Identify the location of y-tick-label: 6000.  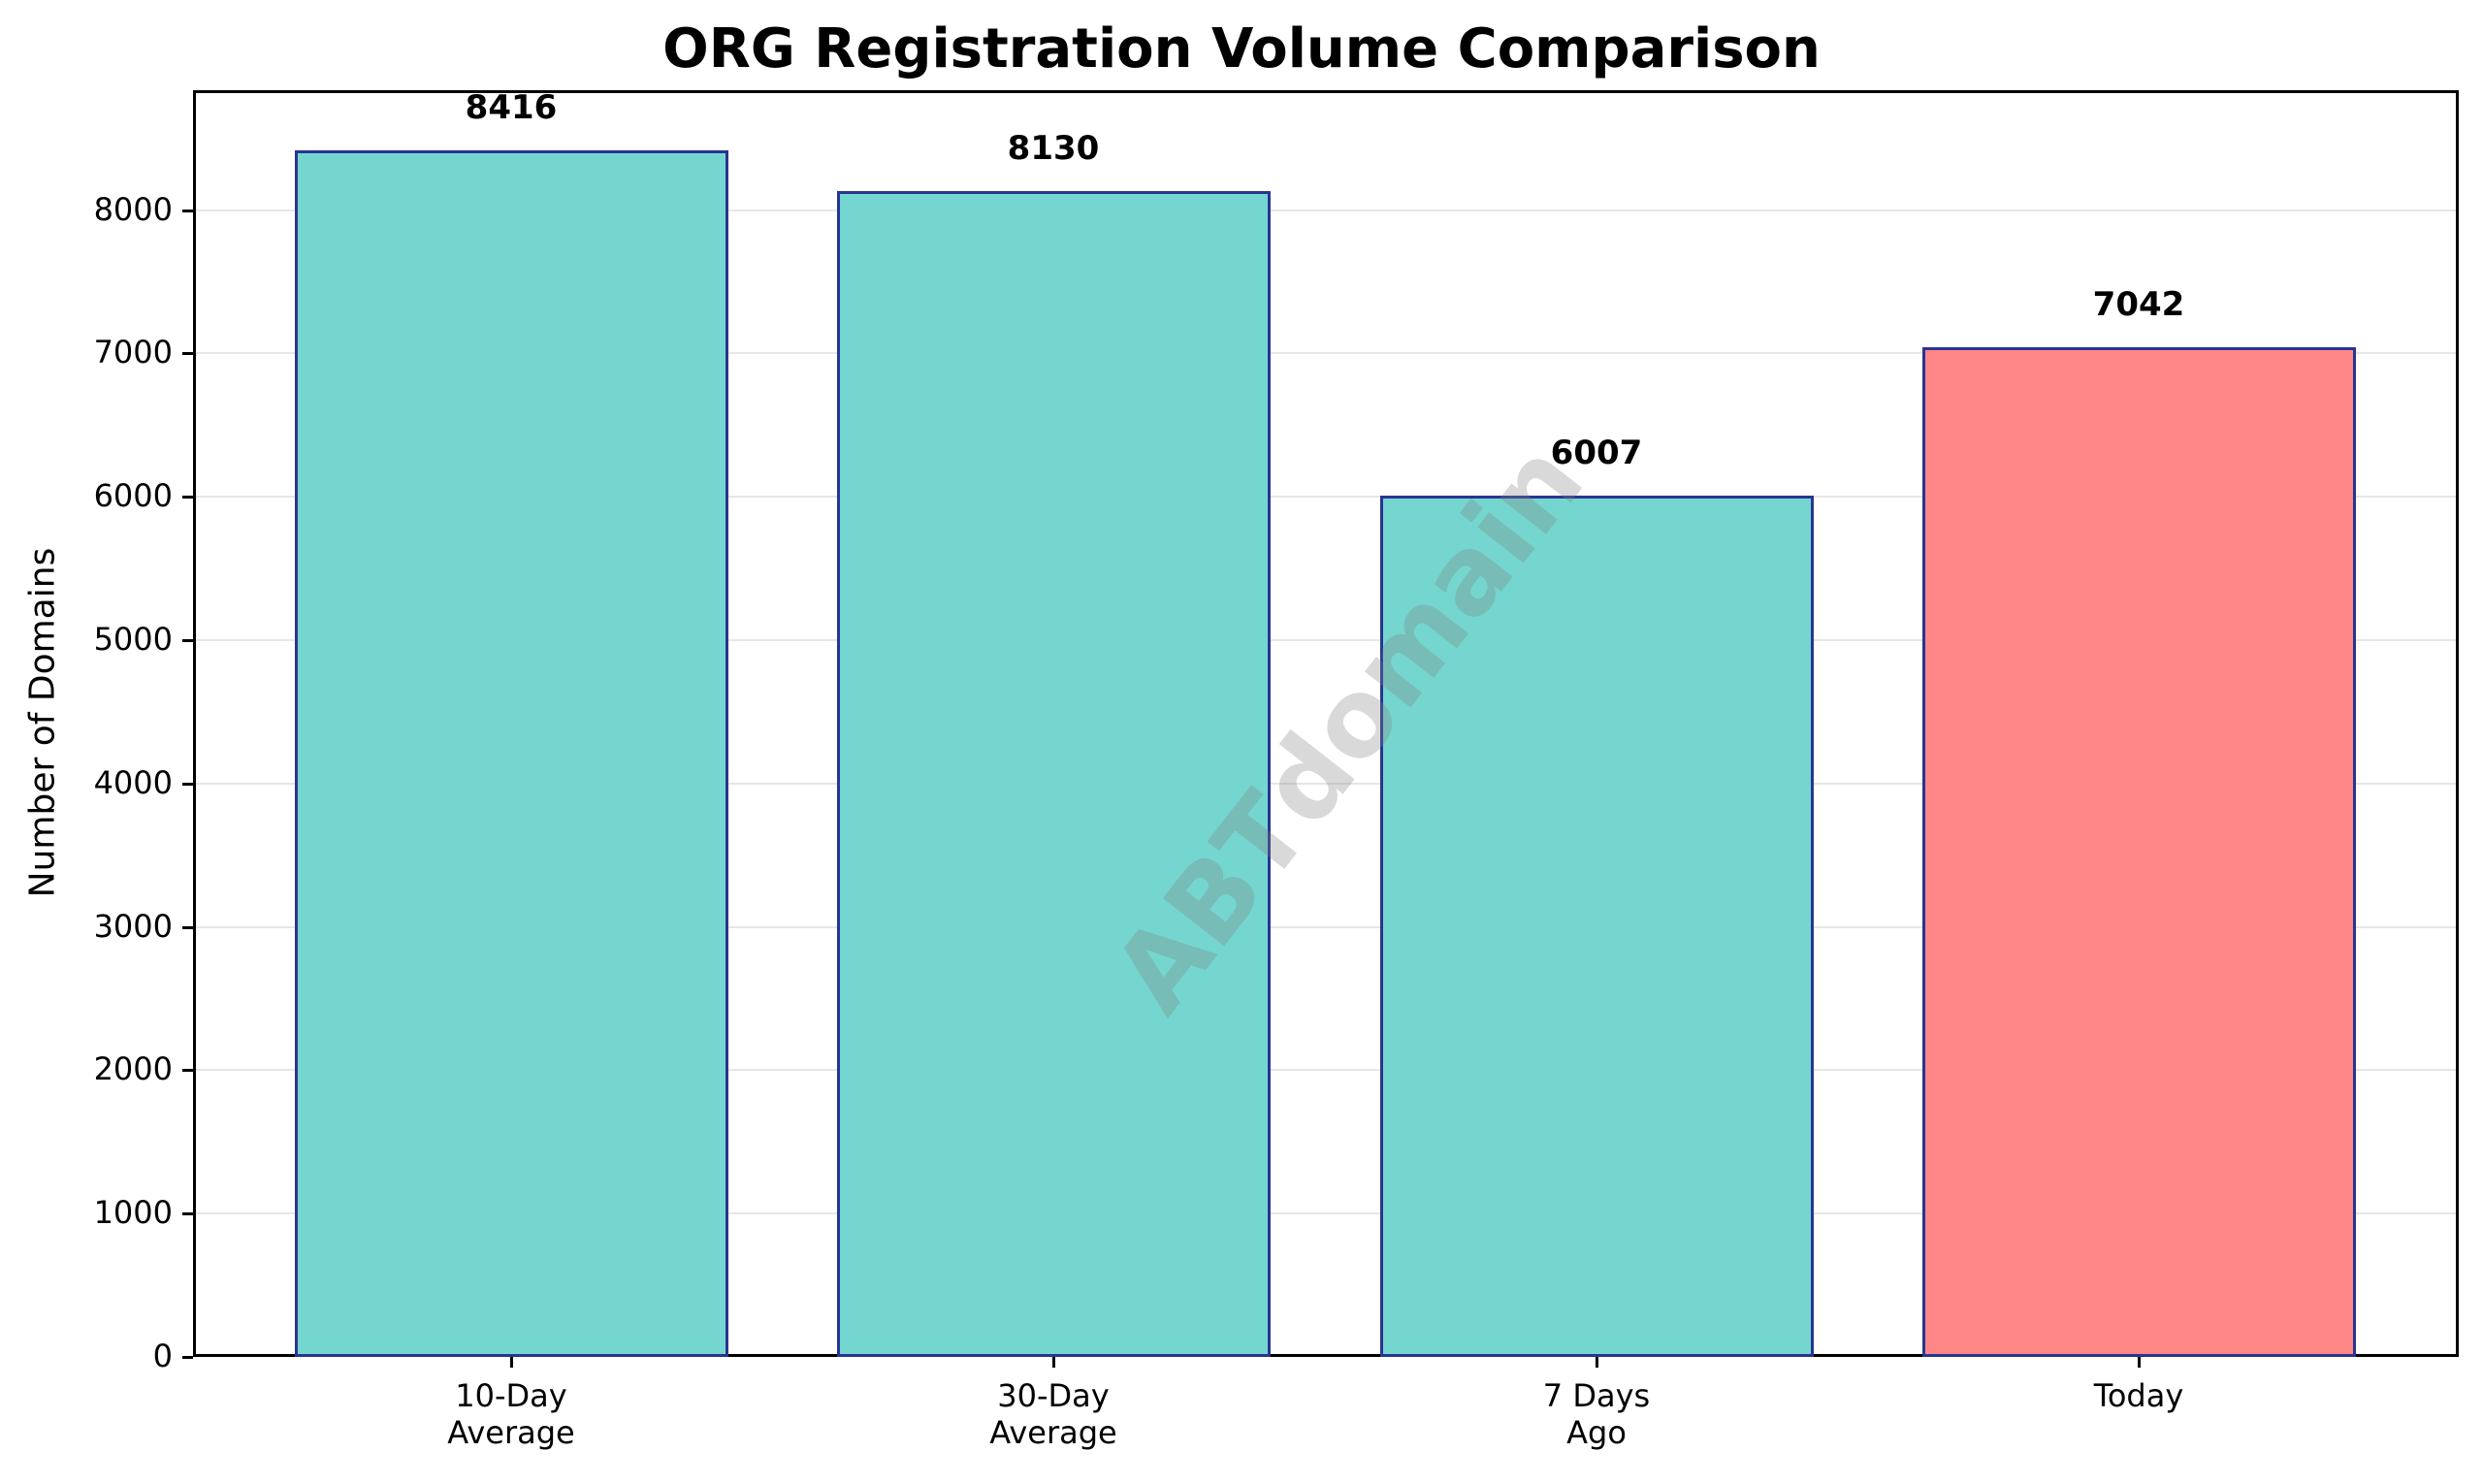
(133, 496).